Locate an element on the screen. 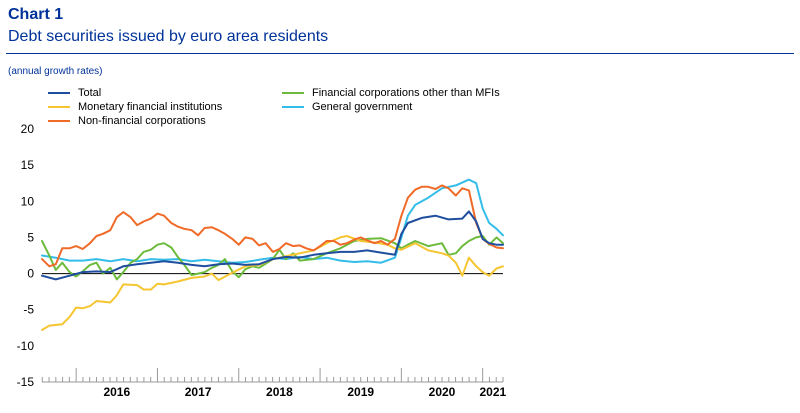  series-line-financial-corporations-other-than-mfis is located at coordinates (272, 258).